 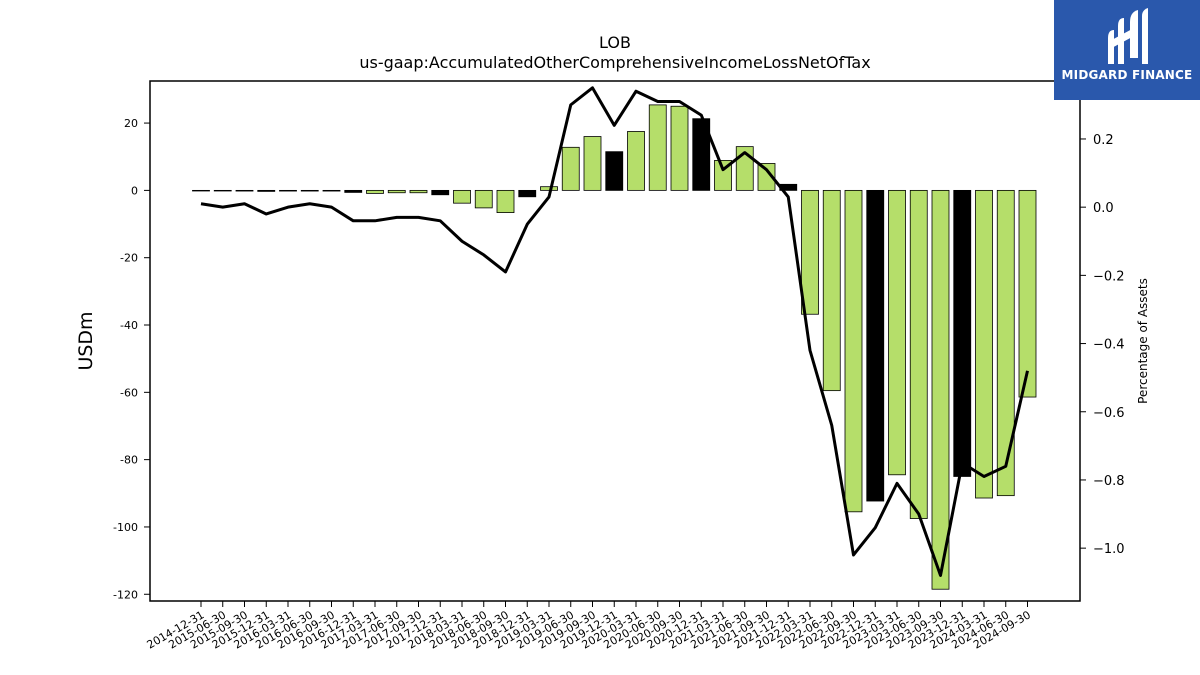 What do you see at coordinates (1109, 413) in the screenshot?
I see `y2-tick-label: −0.6` at bounding box center [1109, 413].